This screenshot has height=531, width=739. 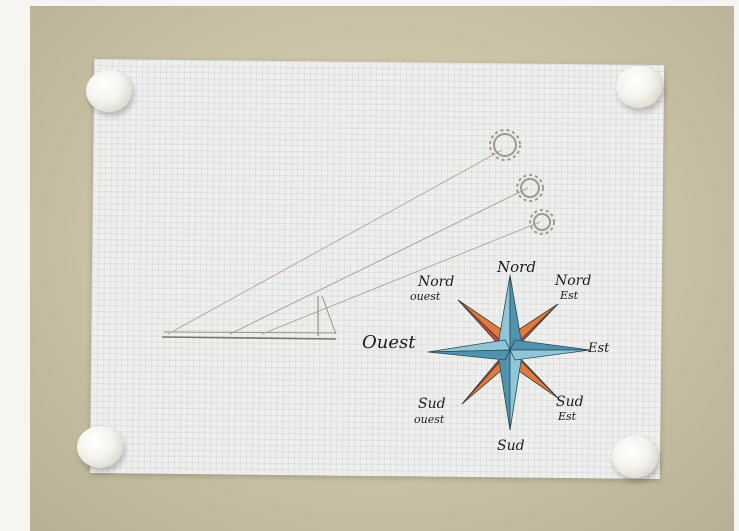 What do you see at coordinates (598, 348) in the screenshot?
I see `label-est: Est` at bounding box center [598, 348].